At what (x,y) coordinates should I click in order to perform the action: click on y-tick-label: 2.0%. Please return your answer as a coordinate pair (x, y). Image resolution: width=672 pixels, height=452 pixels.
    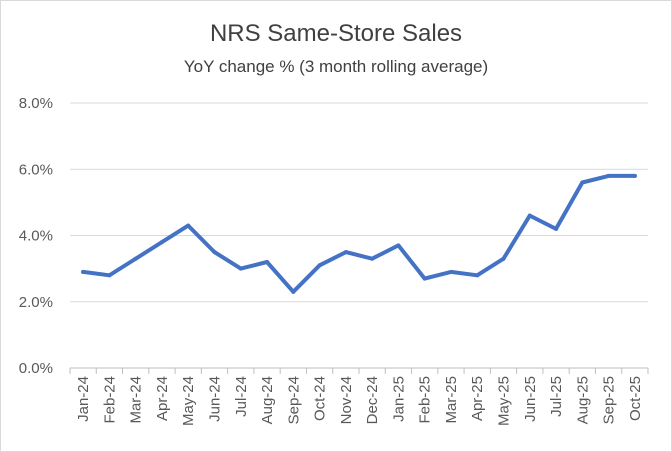
    Looking at the image, I should click on (36, 302).